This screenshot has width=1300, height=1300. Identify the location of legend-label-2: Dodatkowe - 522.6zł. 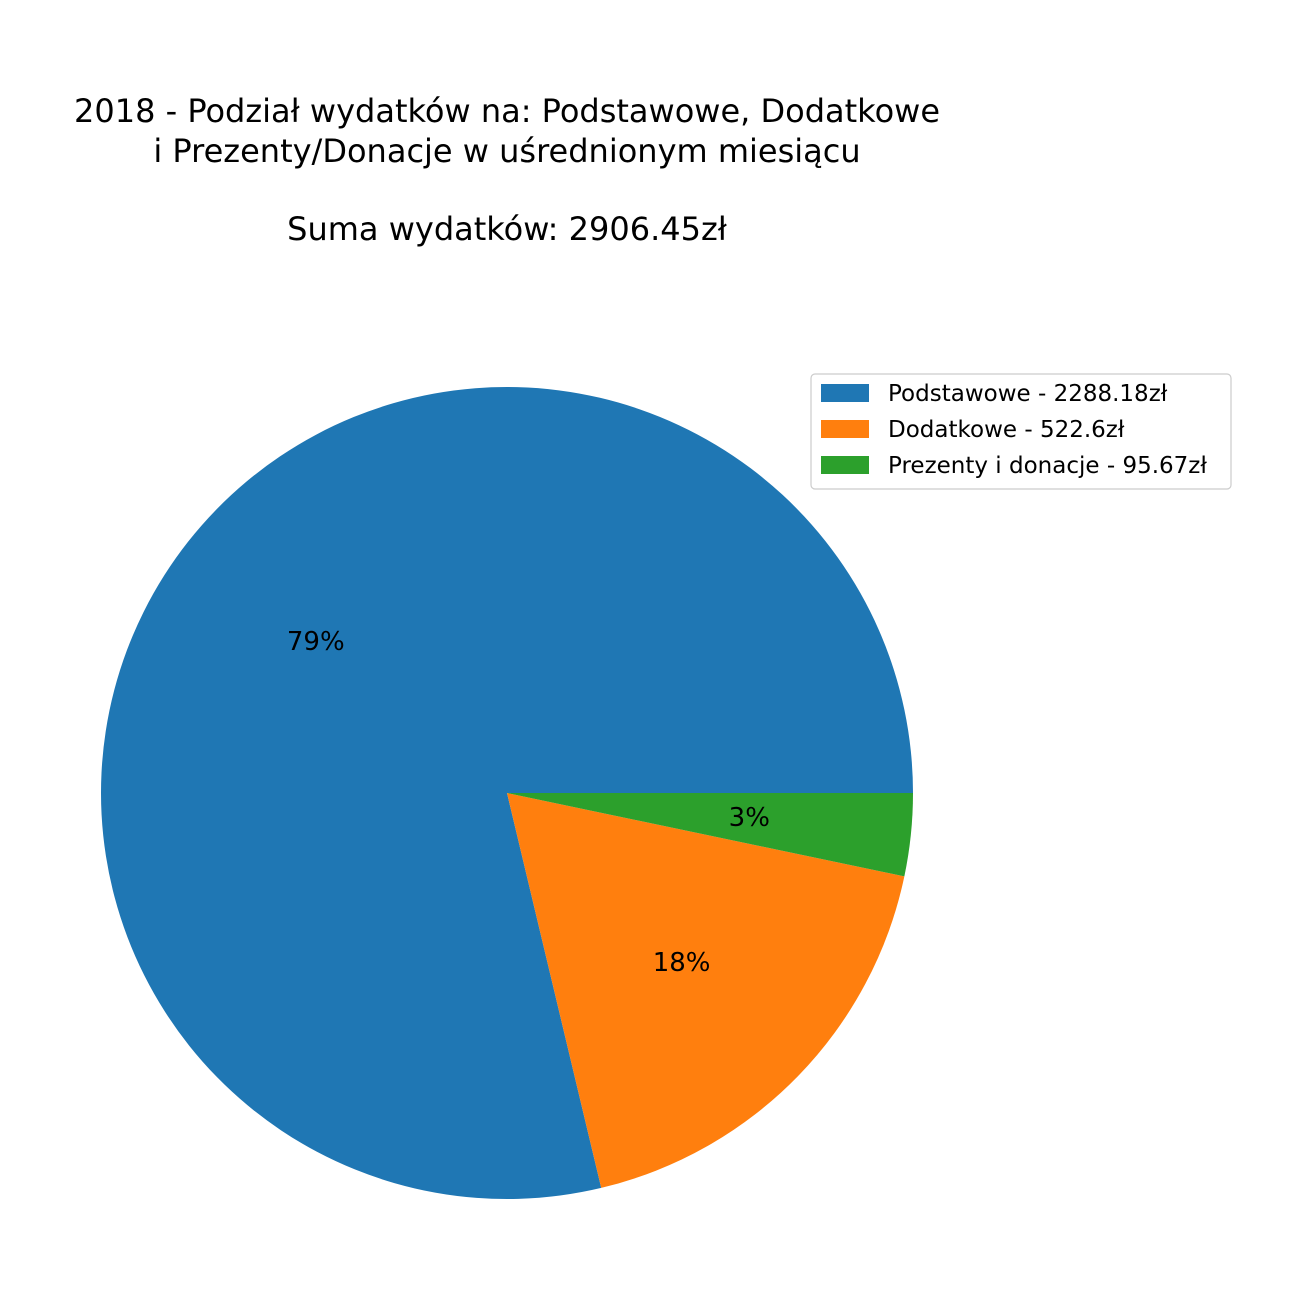
(1006, 430).